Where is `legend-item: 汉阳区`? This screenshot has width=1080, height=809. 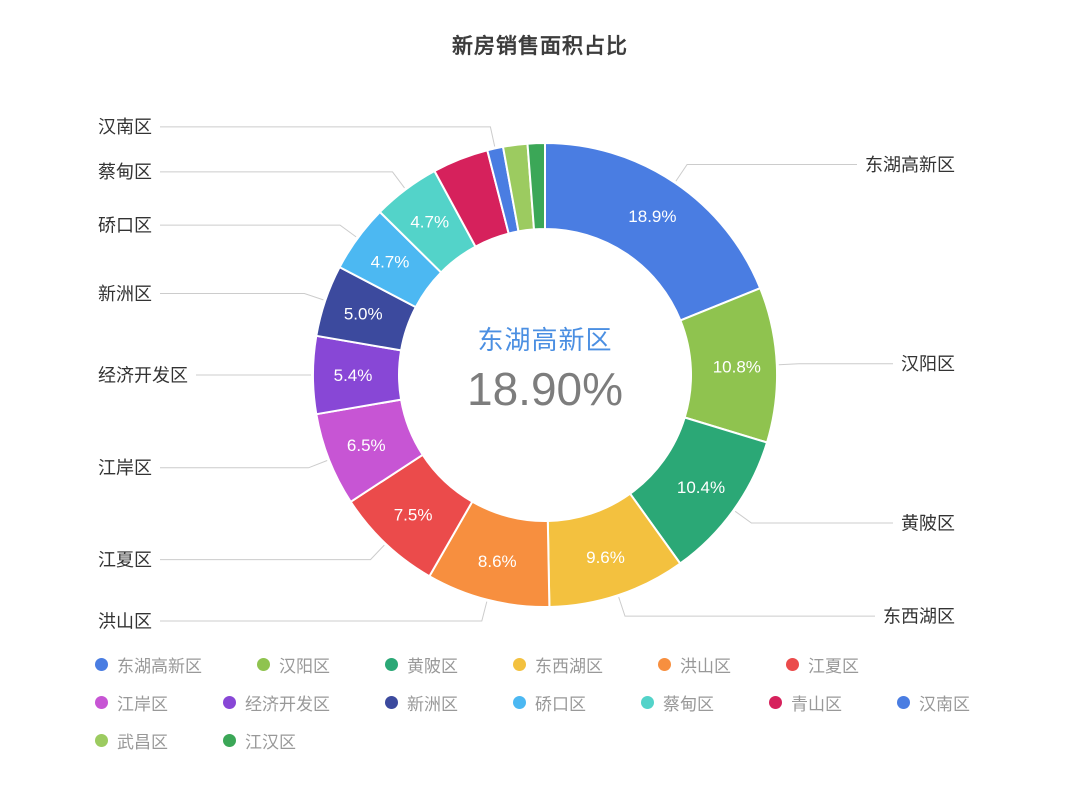 legend-item: 汉阳区 is located at coordinates (293, 664).